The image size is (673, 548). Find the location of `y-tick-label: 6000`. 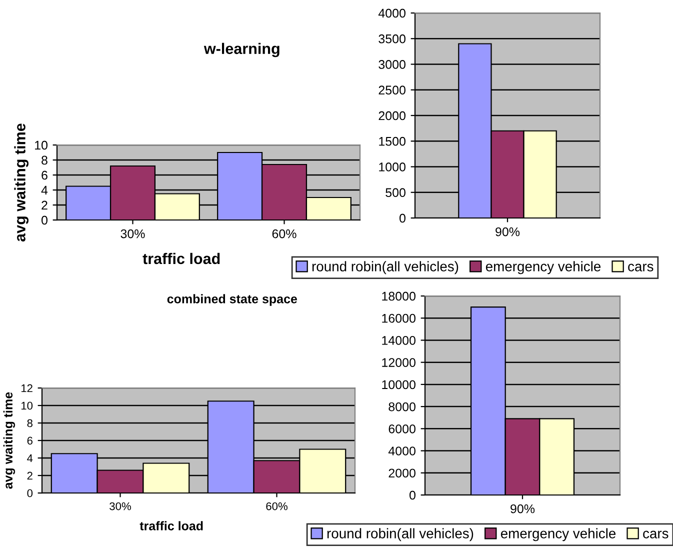

y-tick-label: 6000 is located at coordinates (402, 429).